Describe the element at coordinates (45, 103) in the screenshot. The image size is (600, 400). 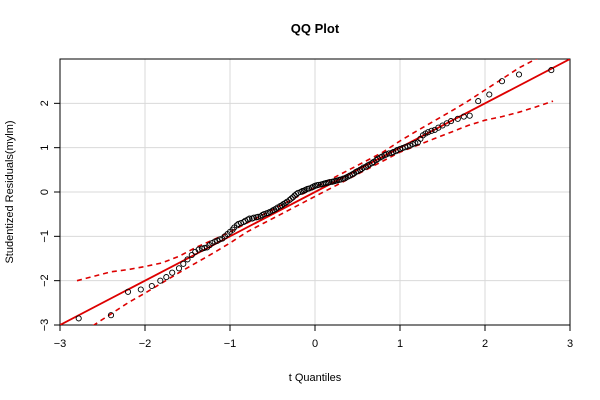
I see `y-tick-label: 2` at that location.